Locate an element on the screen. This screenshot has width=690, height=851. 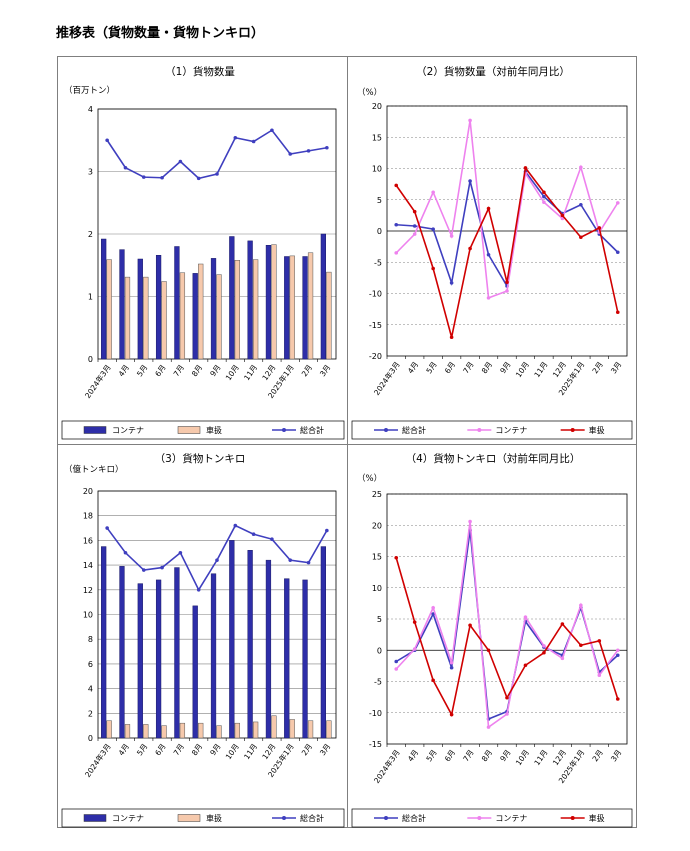
y-tick-label: 18 is located at coordinates (88, 516).